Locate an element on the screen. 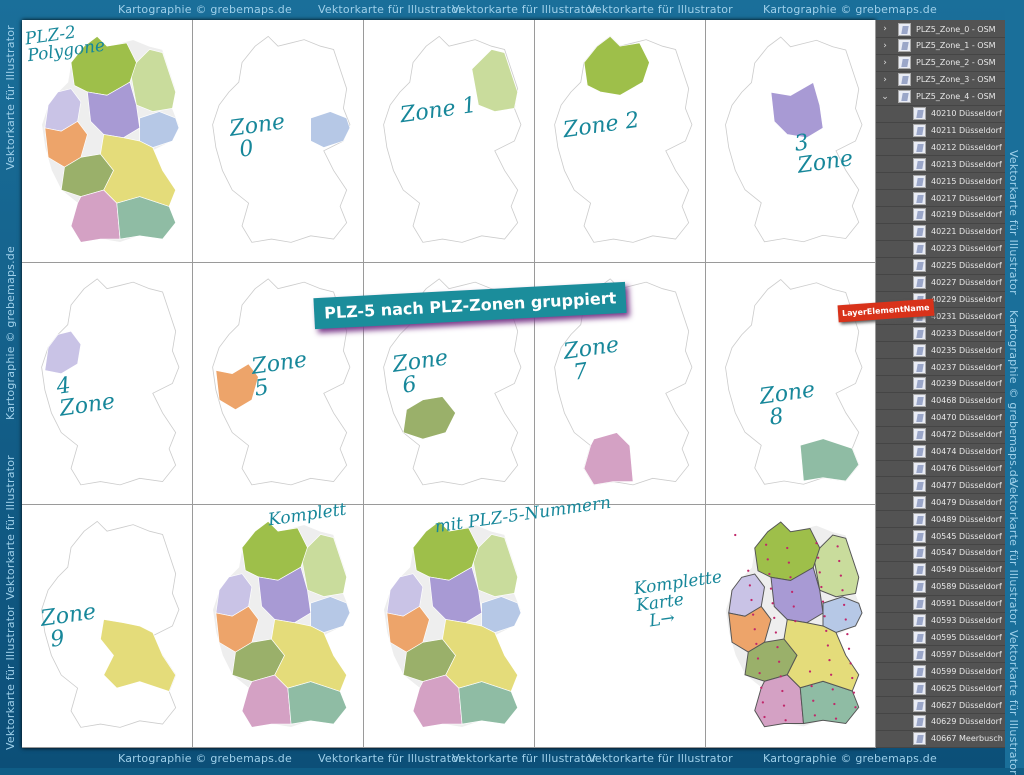 The width and height of the screenshot is (1024, 775). watermark-top: Vektorkarte für Illustrator is located at coordinates (390, 9).